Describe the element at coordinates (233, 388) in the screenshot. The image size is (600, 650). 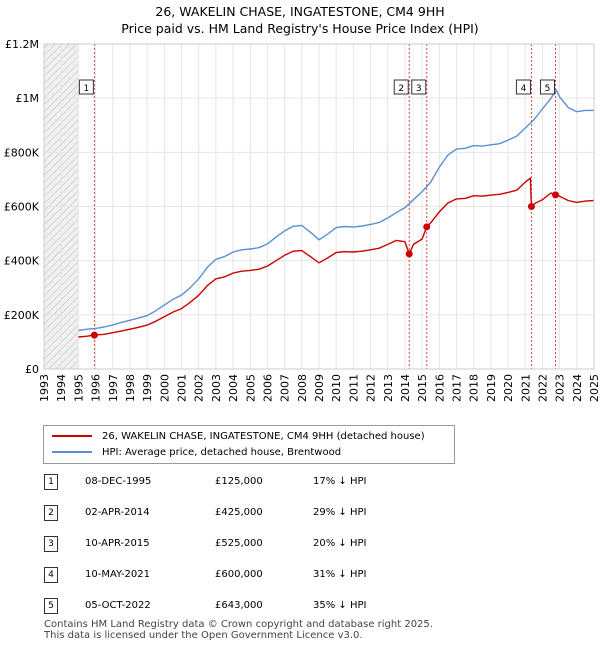
I see `x-tick-label: 2004` at that location.